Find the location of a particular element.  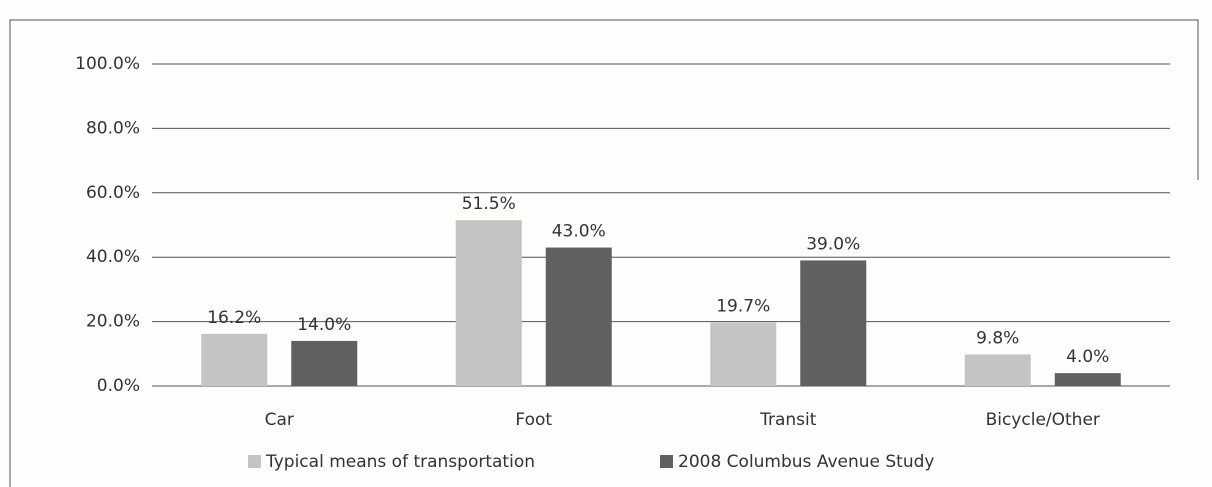

data-label: 16.2% is located at coordinates (234, 318).